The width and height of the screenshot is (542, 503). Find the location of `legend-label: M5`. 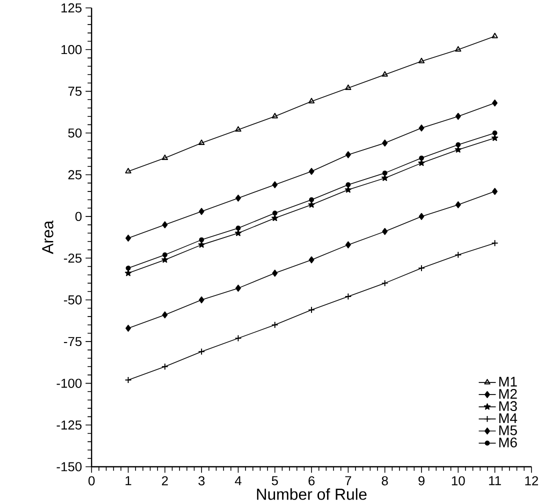

legend-label: M5 is located at coordinates (508, 430).